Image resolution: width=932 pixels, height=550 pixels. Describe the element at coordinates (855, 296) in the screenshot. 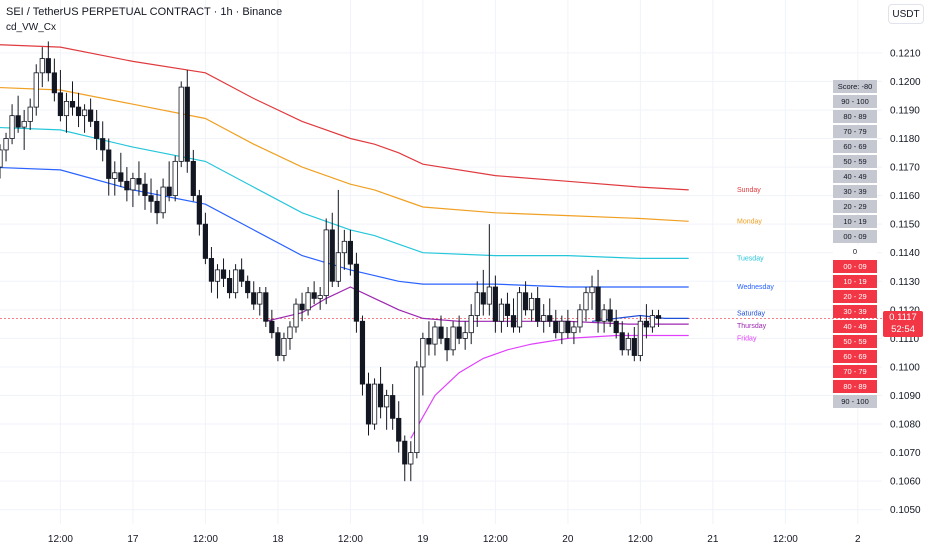

I see `score-cell: 20 - 29` at that location.